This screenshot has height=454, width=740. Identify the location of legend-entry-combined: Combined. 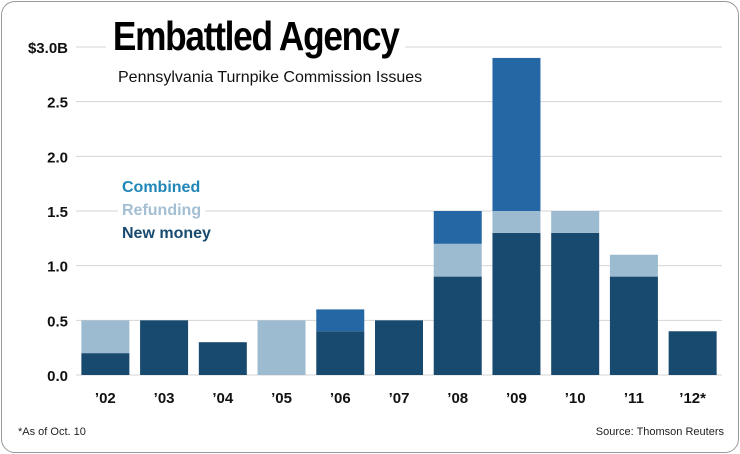
(161, 187).